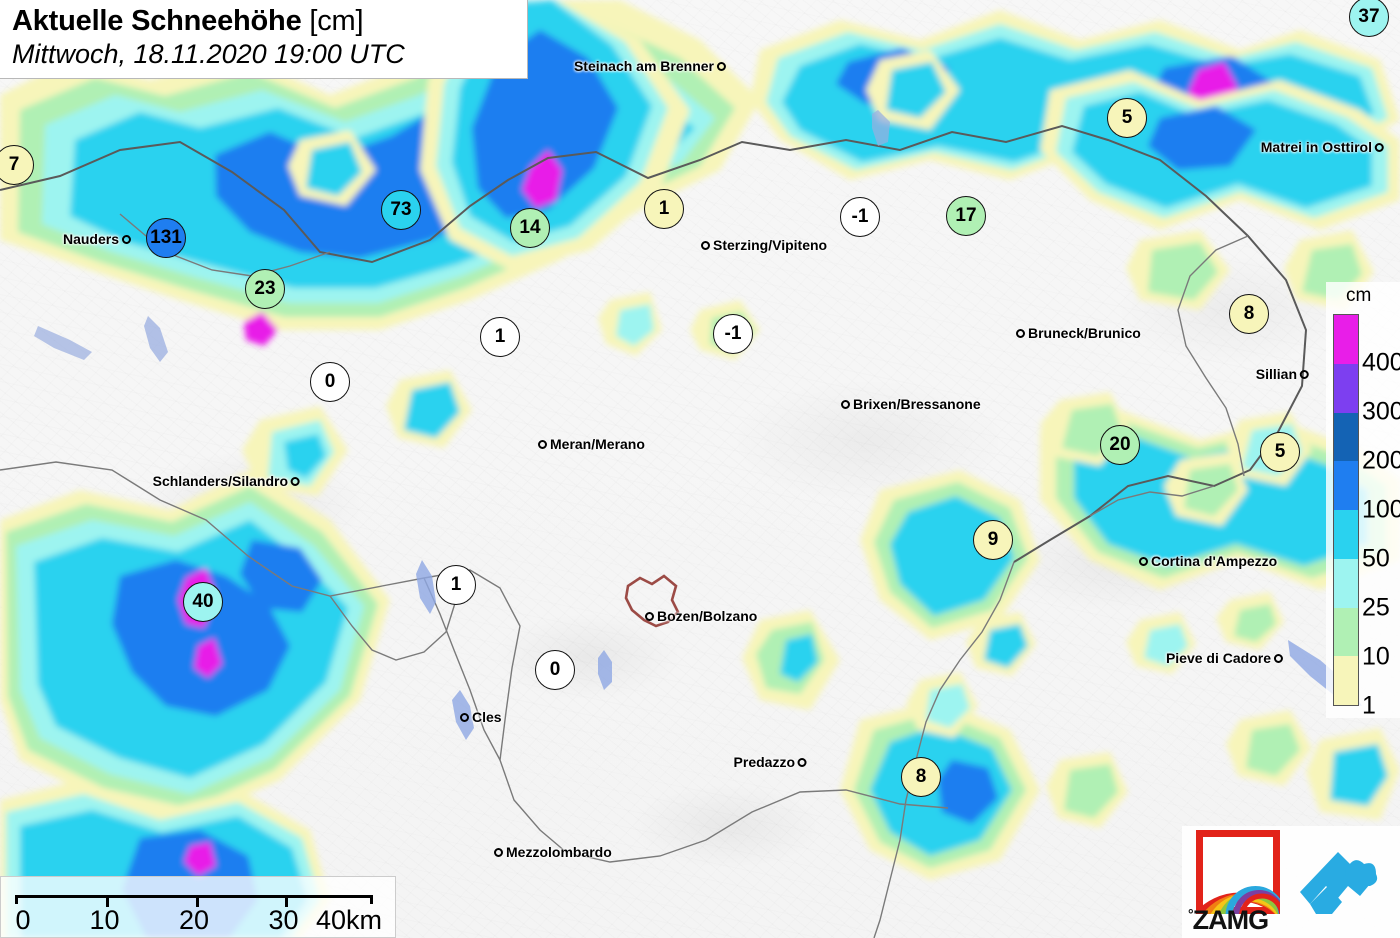 This screenshot has width=1400, height=938. What do you see at coordinates (1376, 558) in the screenshot?
I see `legend-tick: 50` at bounding box center [1376, 558].